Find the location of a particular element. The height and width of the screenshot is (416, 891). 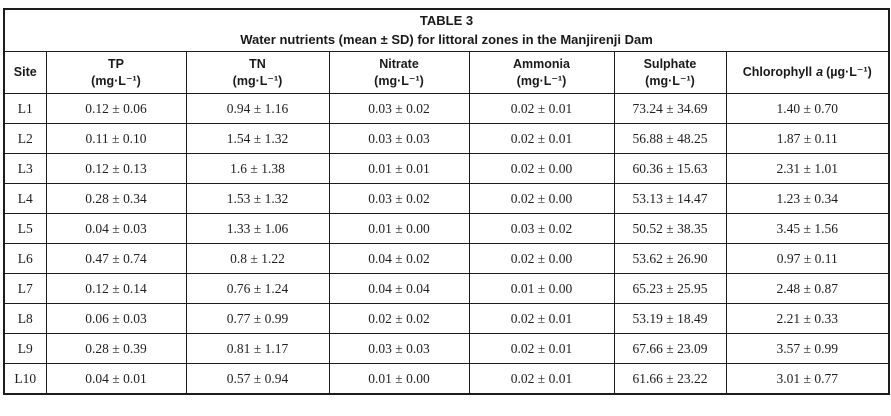

value-cell: 1.33 ± 1.06 is located at coordinates (257, 228).